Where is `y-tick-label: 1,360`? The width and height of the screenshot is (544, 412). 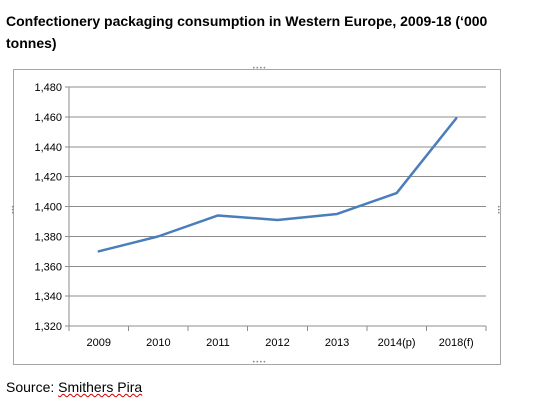 y-tick-label: 1,360 is located at coordinates (48, 267).